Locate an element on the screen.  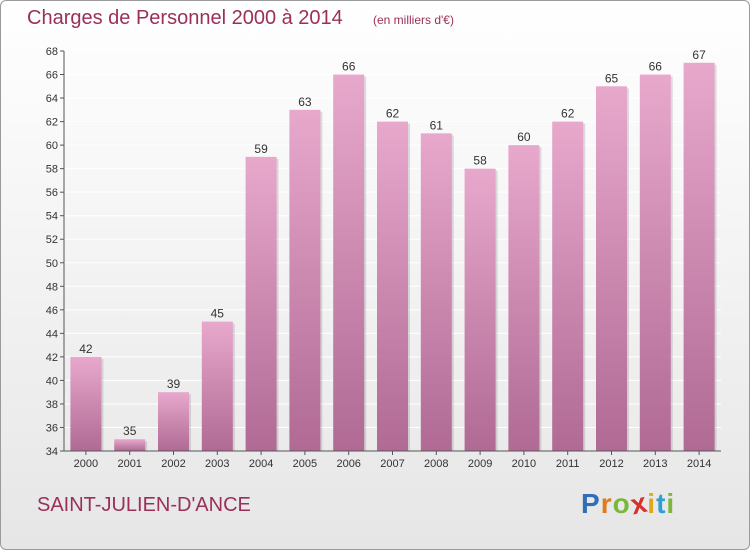
y-tick-label: 54 is located at coordinates (52, 217).